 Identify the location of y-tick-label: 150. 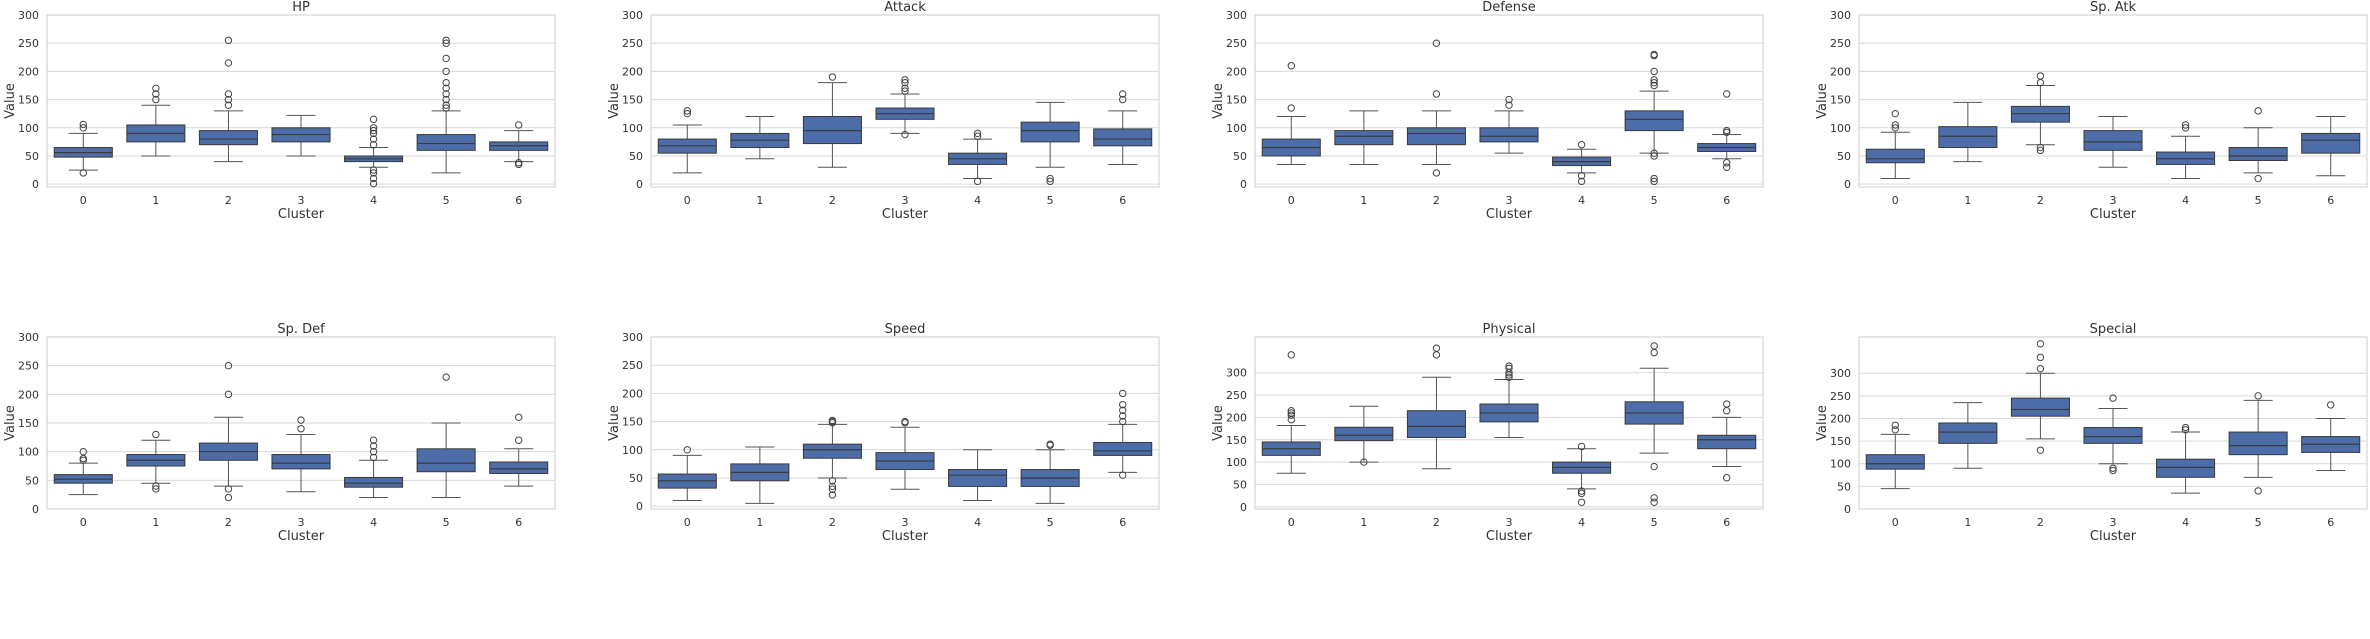
(632, 422).